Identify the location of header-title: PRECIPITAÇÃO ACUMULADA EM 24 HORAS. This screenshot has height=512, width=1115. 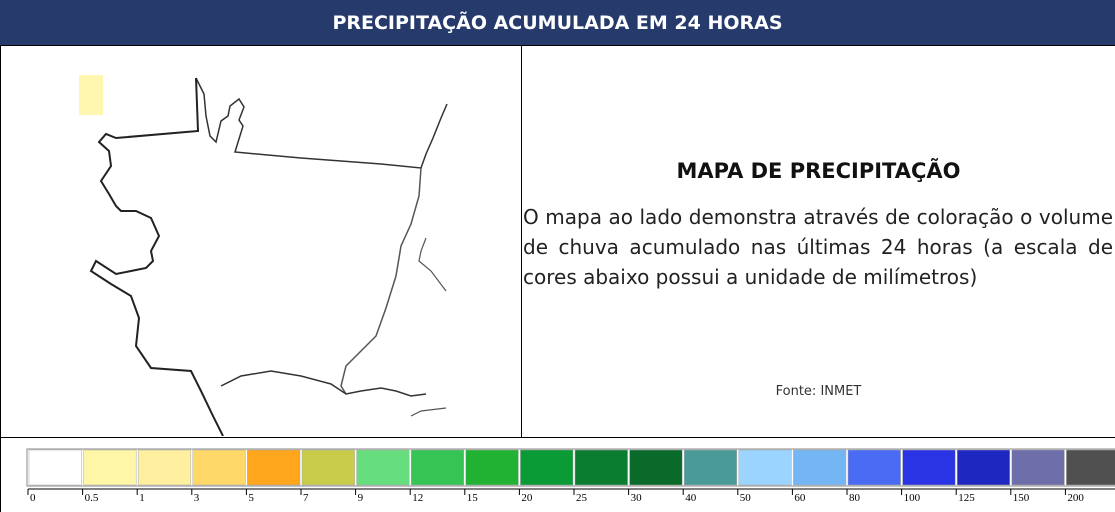
(557, 23).